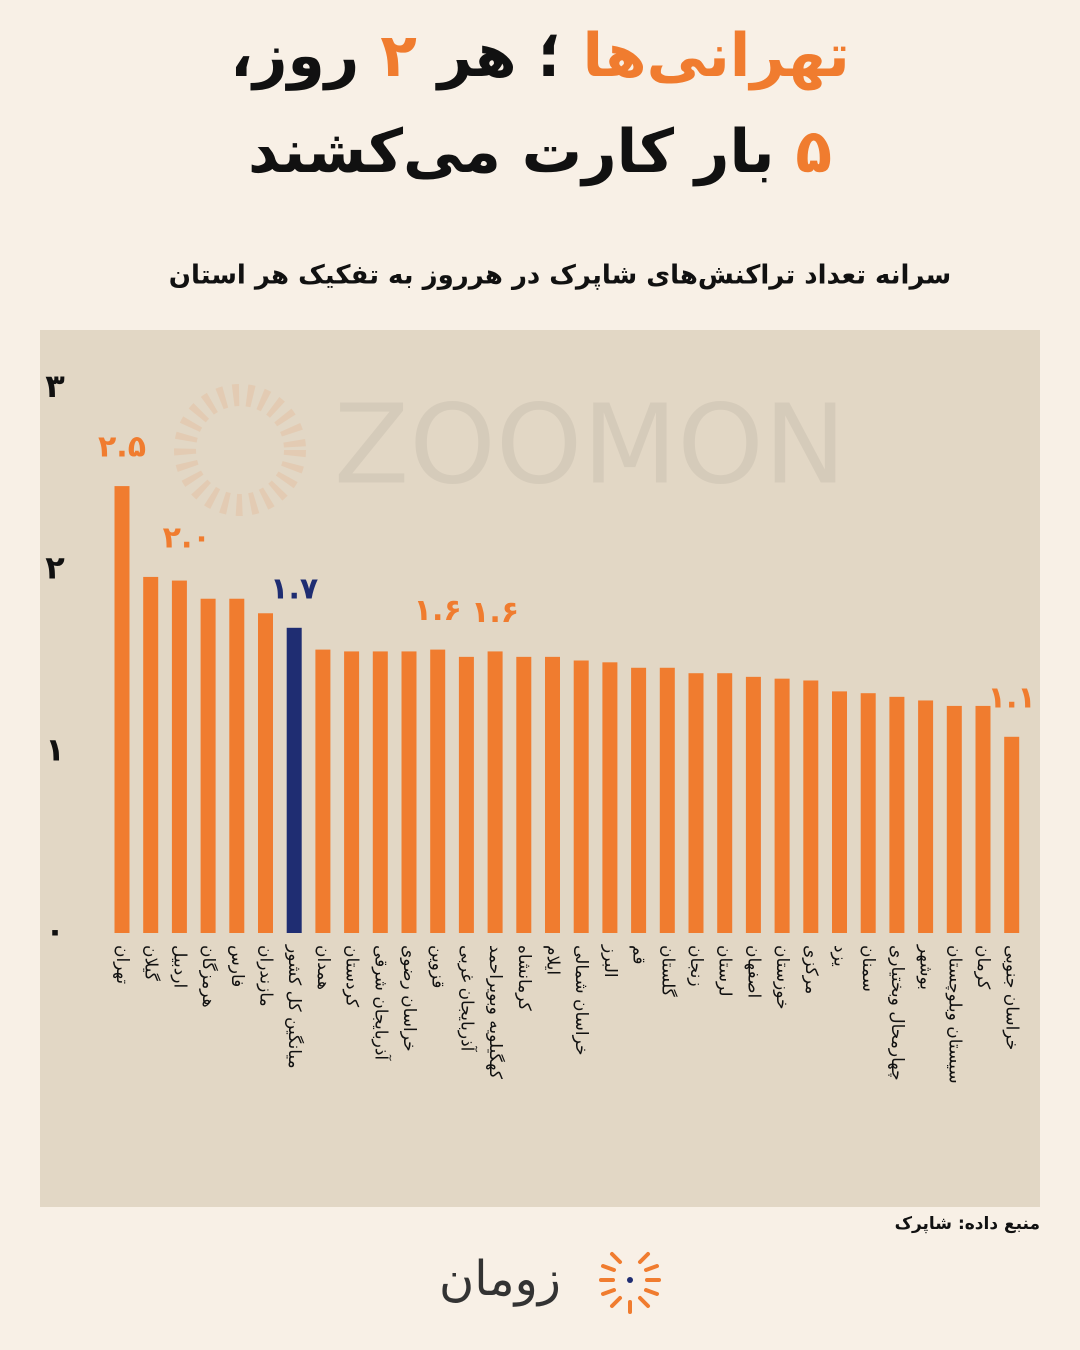  I want to click on x-tick-label: آذربایجان غربی, so click(467, 999).